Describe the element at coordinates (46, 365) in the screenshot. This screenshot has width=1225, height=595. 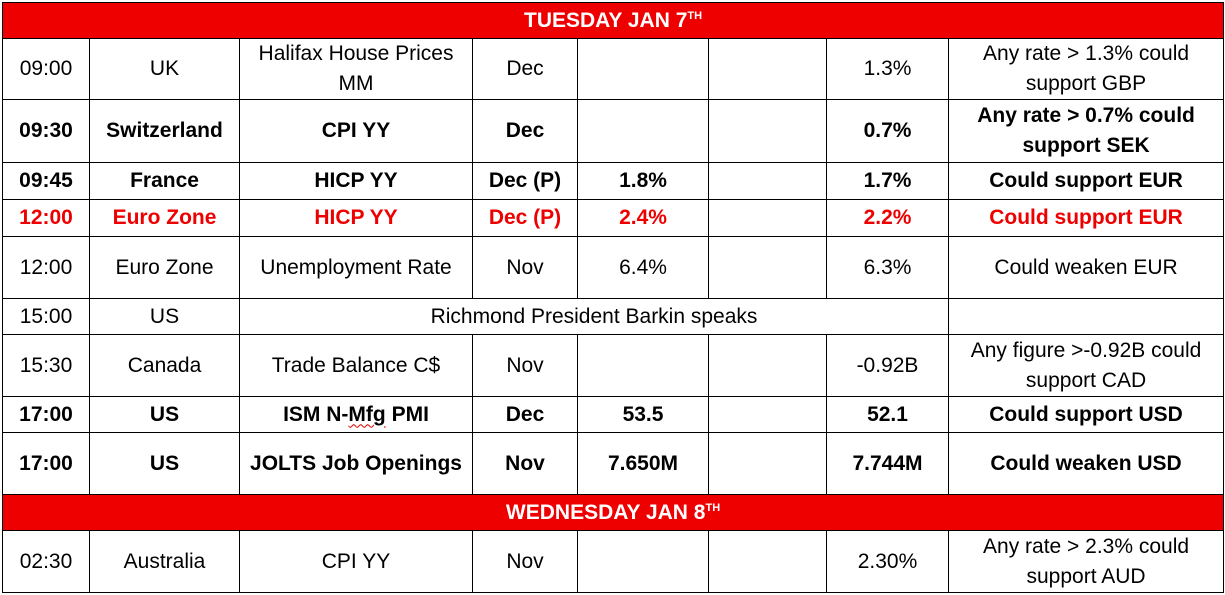
I see `time-cell: 15:30` at that location.